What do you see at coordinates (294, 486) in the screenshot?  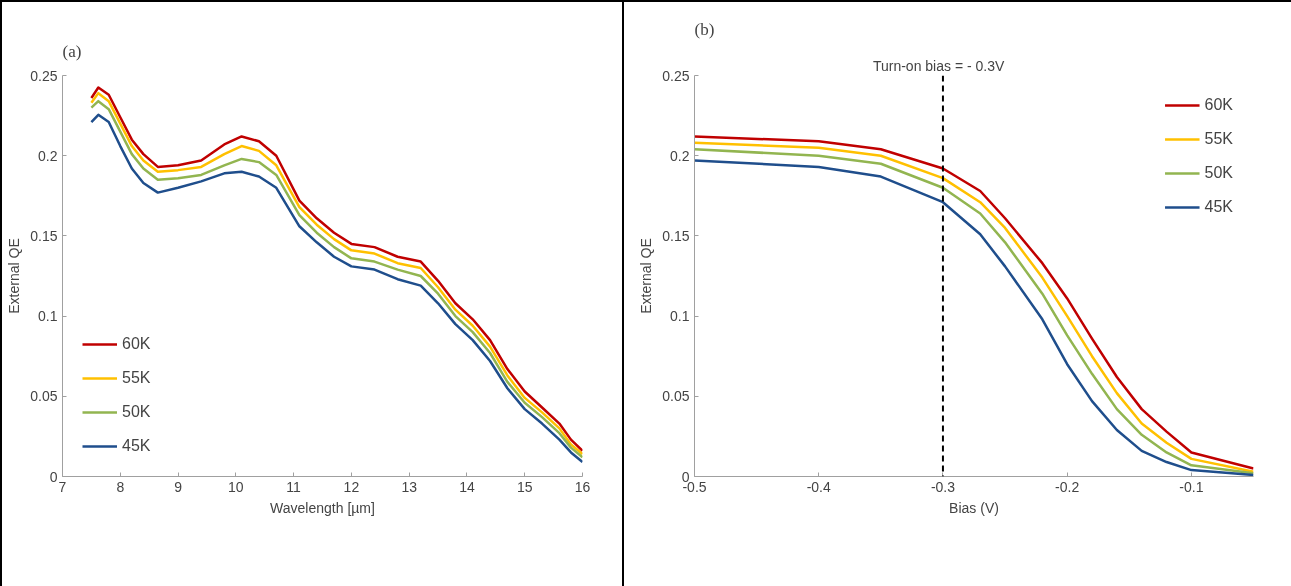 I see `x-tick-label: 11` at bounding box center [294, 486].